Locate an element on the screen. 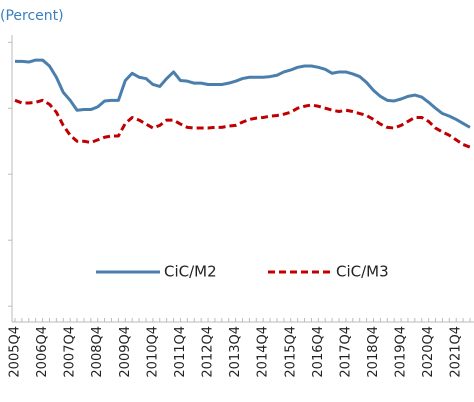 This screenshot has width=474, height=402. x-tick-label: 2021Q4 is located at coordinates (456, 352).